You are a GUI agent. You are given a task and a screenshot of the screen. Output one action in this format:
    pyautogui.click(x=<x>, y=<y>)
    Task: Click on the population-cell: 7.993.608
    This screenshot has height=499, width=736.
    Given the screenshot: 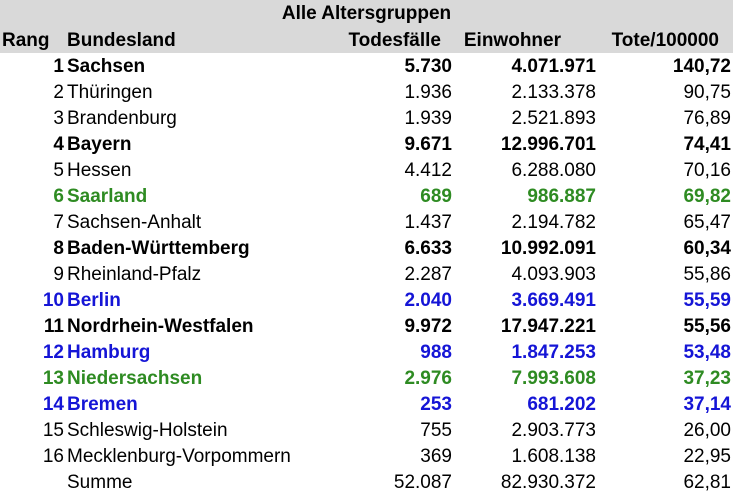 What is the action you would take?
    pyautogui.click(x=553, y=378)
    